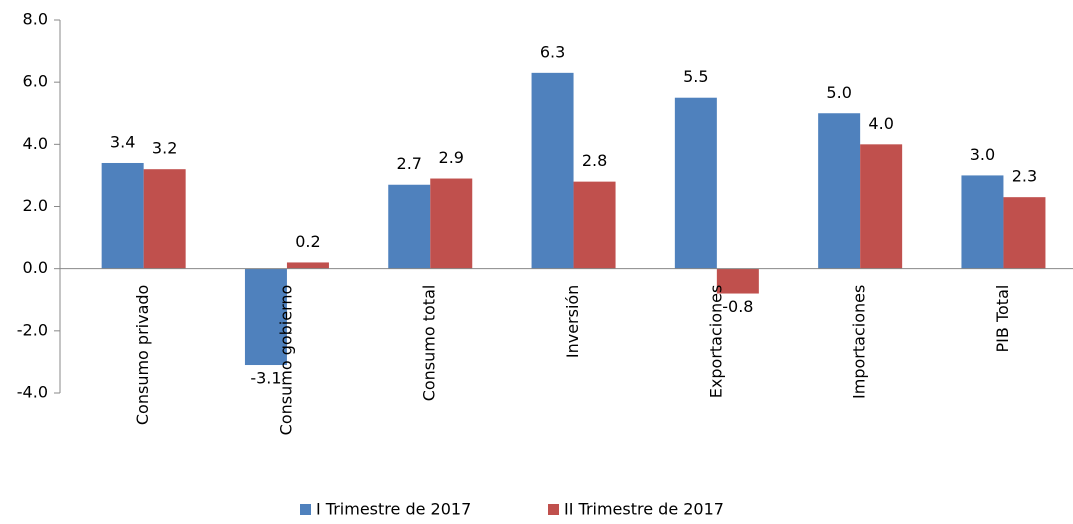 The height and width of the screenshot is (524, 1073). Describe the element at coordinates (429, 343) in the screenshot. I see `x-tick-label: Consumo total` at that location.